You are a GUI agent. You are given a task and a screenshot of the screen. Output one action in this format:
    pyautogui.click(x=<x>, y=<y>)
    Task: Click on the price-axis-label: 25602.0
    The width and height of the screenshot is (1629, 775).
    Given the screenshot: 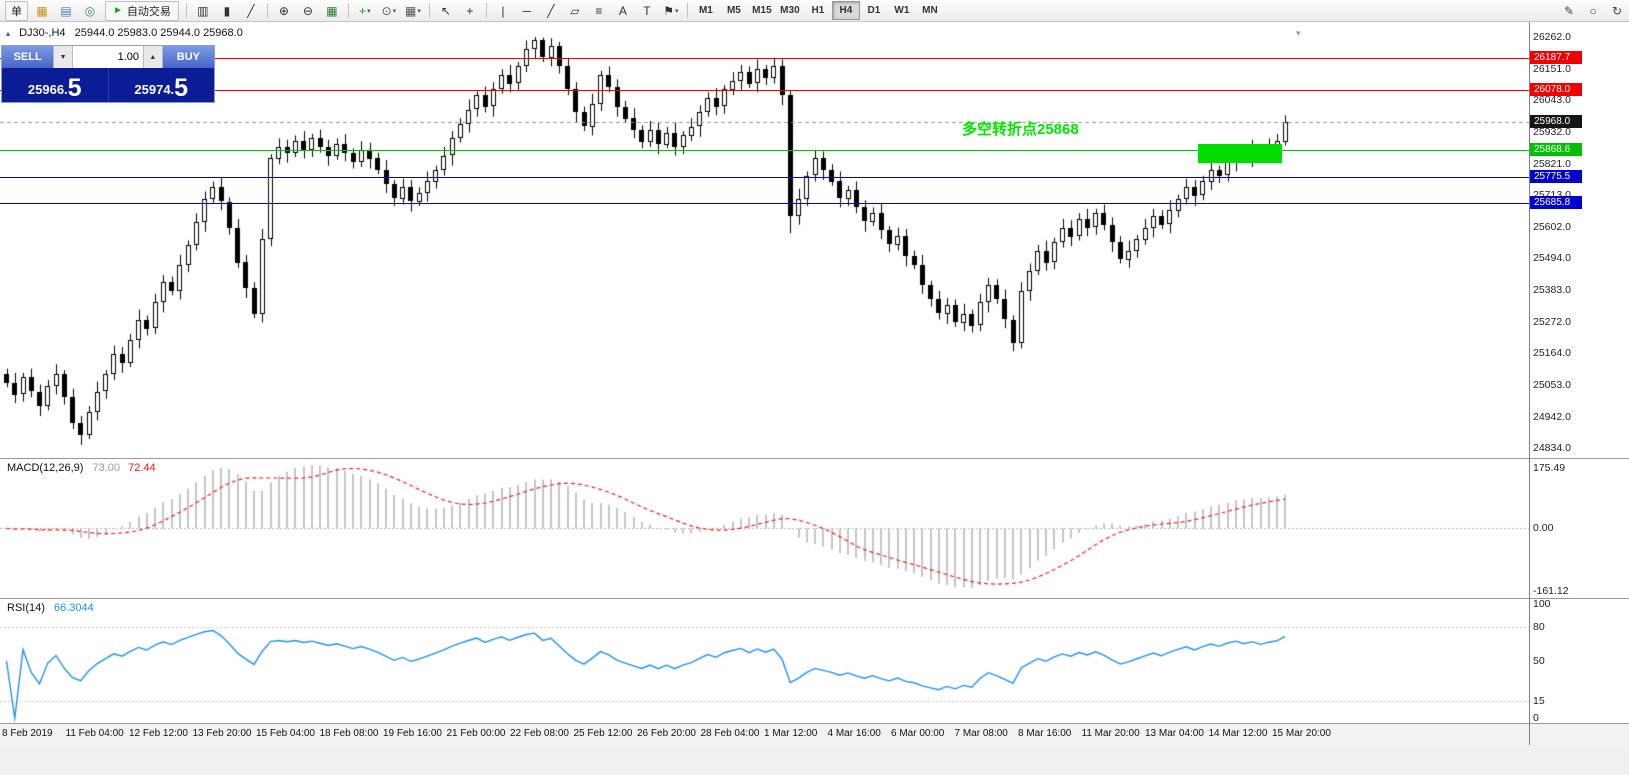 What is the action you would take?
    pyautogui.click(x=1552, y=227)
    